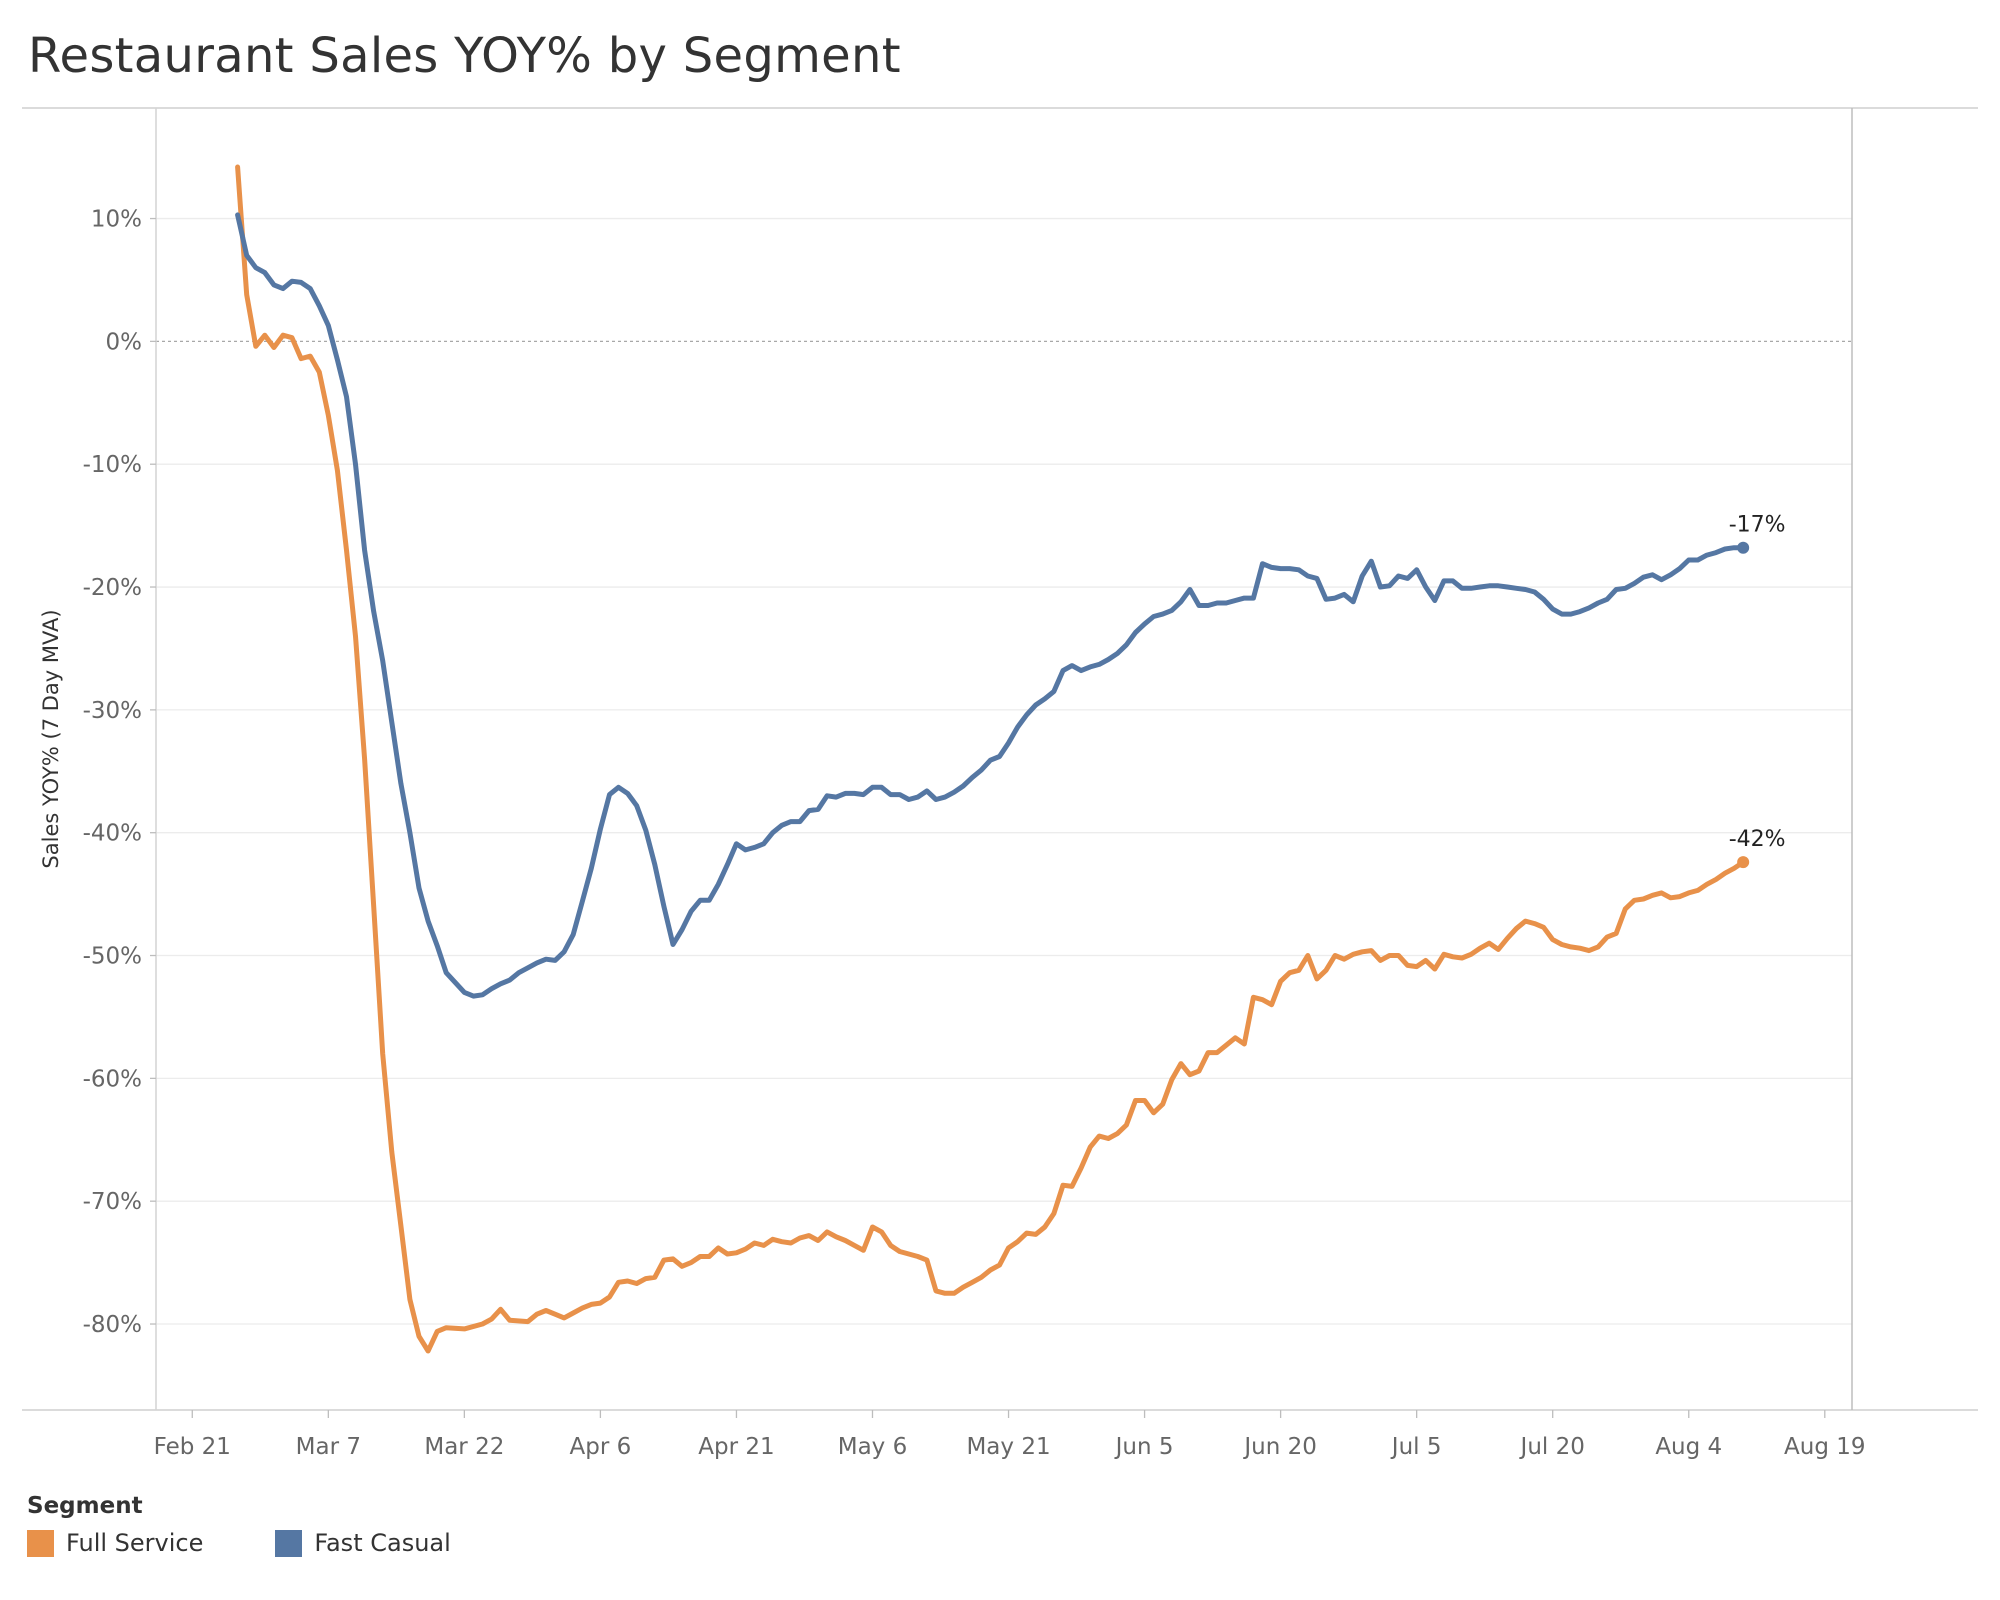  Describe the element at coordinates (1552, 1447) in the screenshot. I see `x-tick-label: Jul 20` at that location.